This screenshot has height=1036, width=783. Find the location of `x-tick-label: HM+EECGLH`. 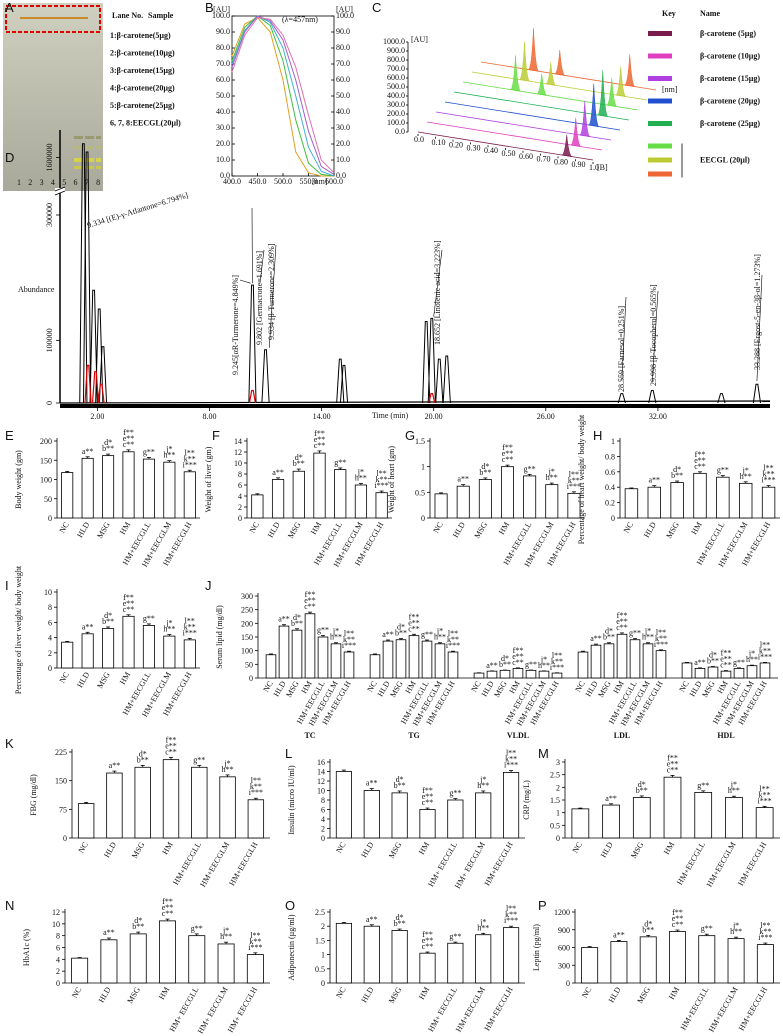

x-tick-label: HM+EECGLH is located at coordinates (753, 1008).